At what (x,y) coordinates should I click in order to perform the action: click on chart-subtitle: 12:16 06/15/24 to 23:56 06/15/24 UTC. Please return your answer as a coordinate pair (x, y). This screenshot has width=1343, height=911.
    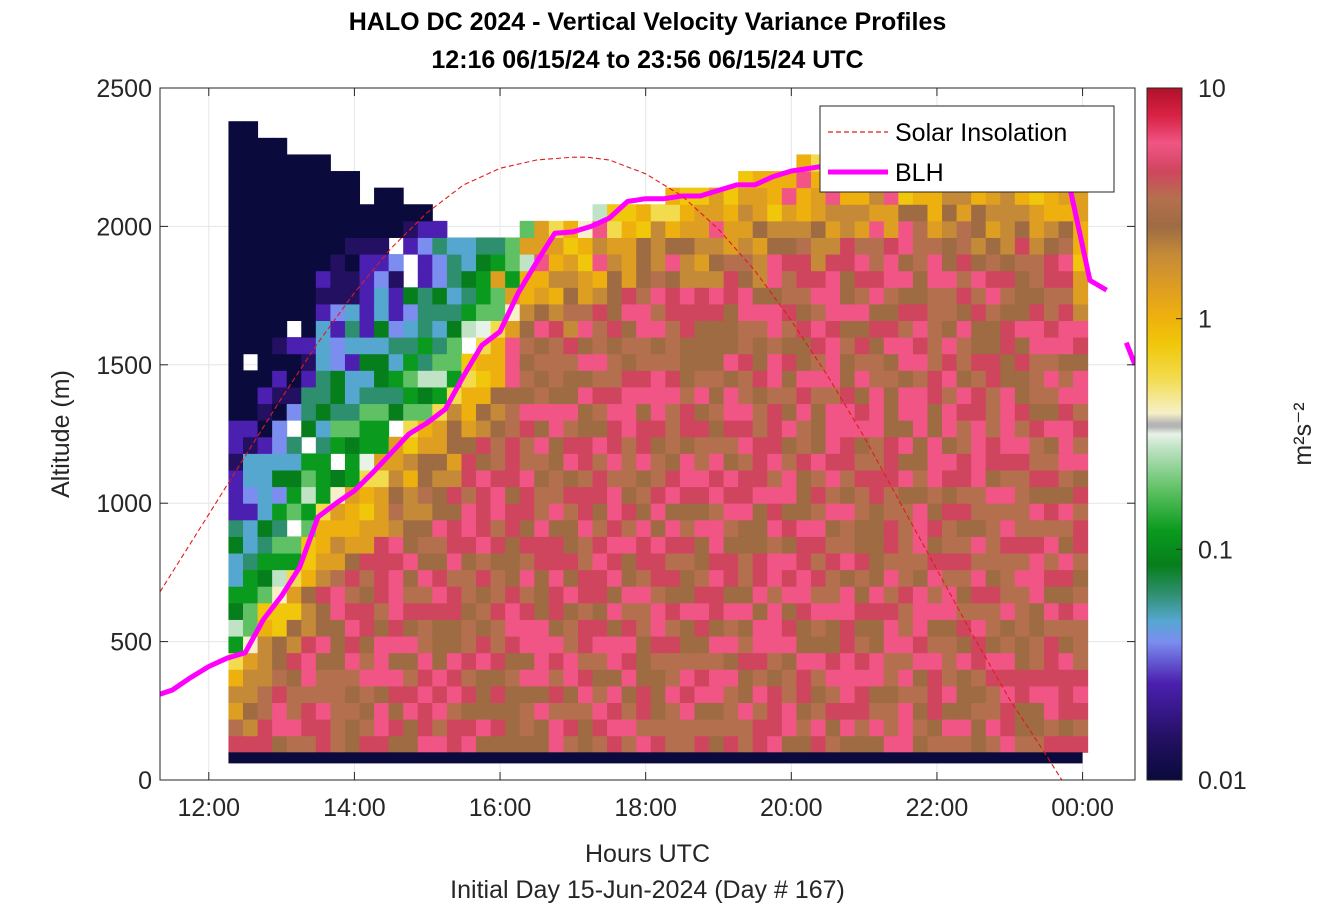
    Looking at the image, I should click on (647, 60).